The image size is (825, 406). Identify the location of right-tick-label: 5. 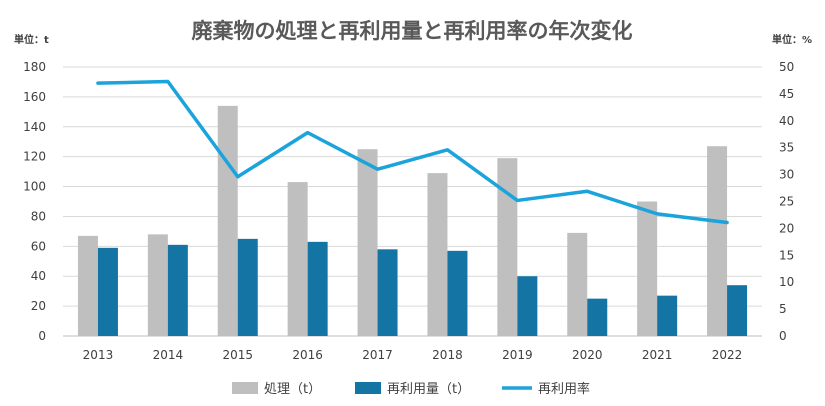
(783, 309).